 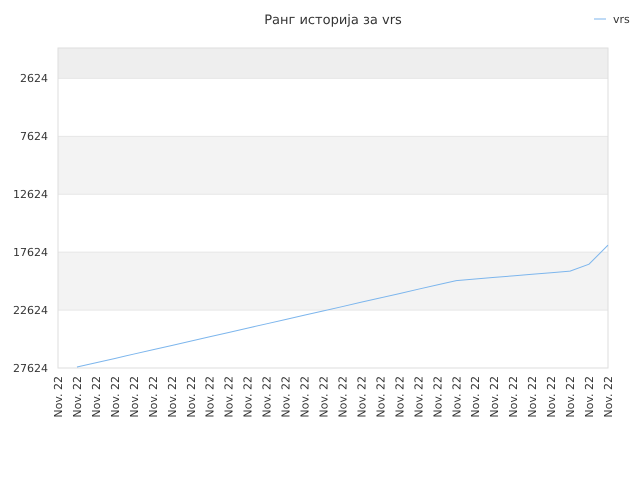 I want to click on y-tick-label: 27624, so click(x=30, y=368).